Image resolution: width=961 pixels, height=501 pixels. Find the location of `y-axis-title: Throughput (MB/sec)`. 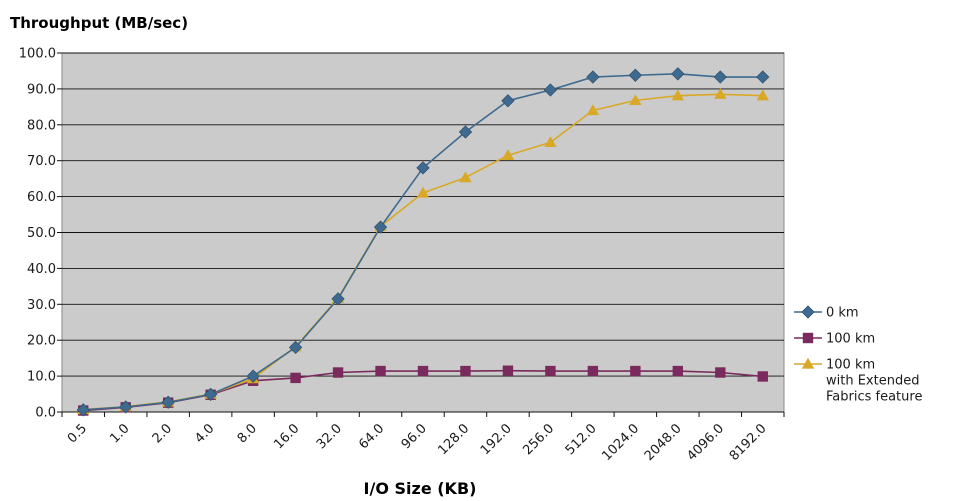

y-axis-title: Throughput (MB/sec) is located at coordinates (99, 23).